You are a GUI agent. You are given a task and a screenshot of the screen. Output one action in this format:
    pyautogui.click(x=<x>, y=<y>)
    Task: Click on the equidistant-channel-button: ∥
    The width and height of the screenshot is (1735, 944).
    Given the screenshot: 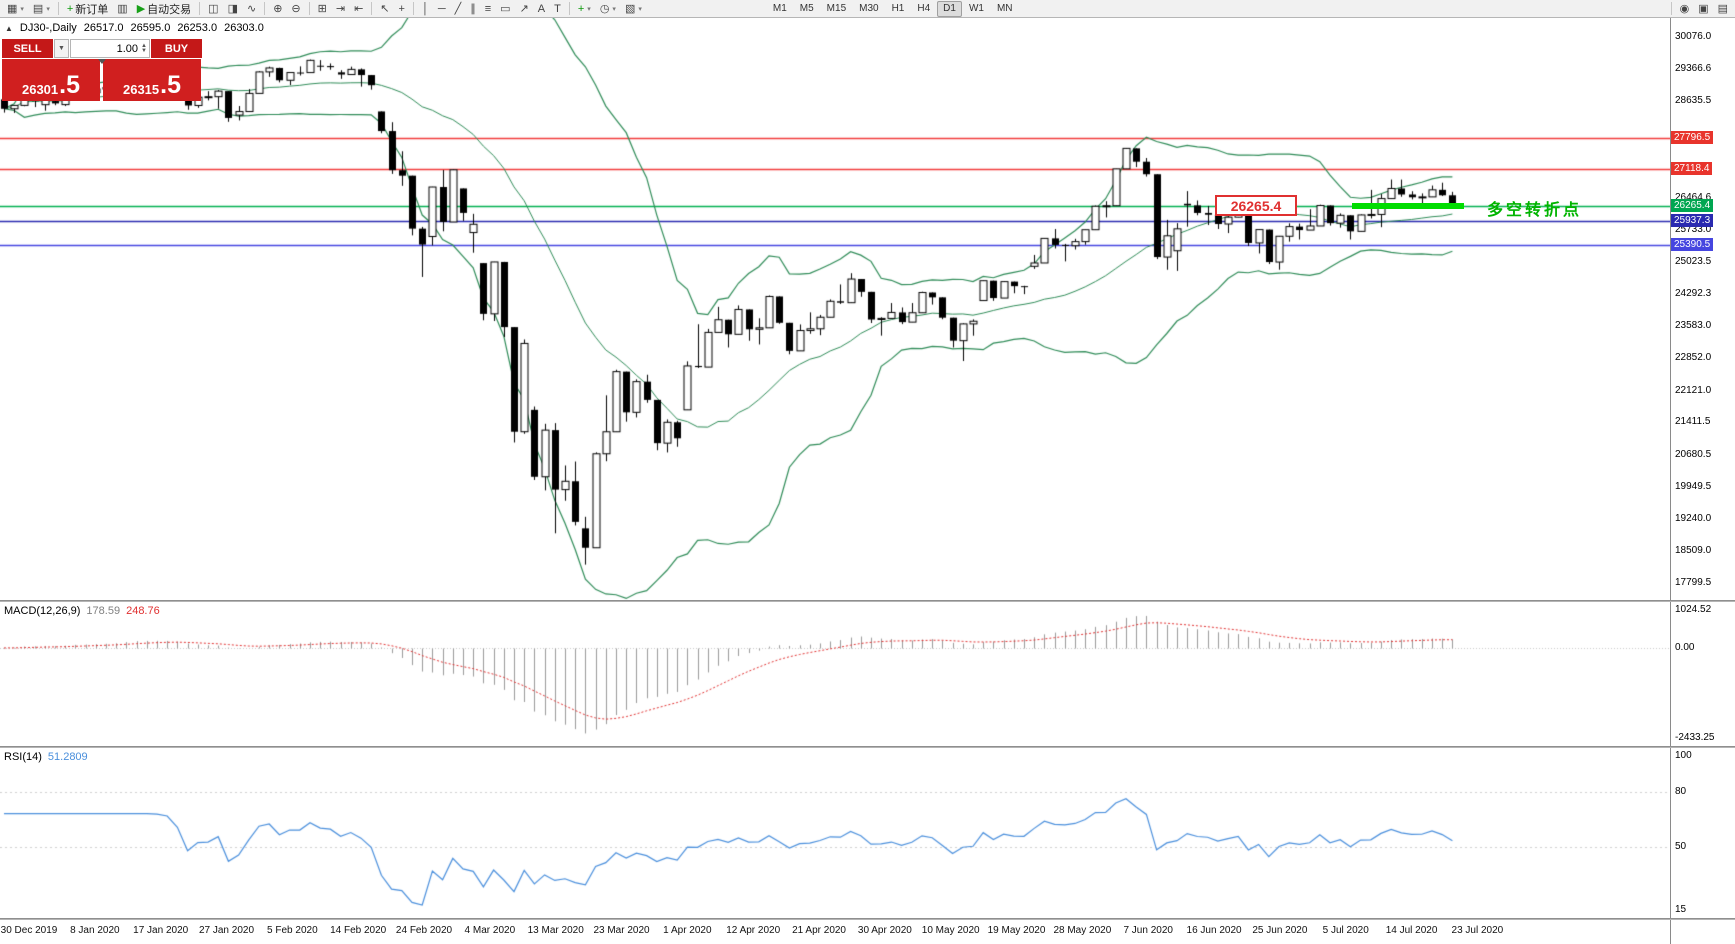 What is the action you would take?
    pyautogui.click(x=473, y=9)
    